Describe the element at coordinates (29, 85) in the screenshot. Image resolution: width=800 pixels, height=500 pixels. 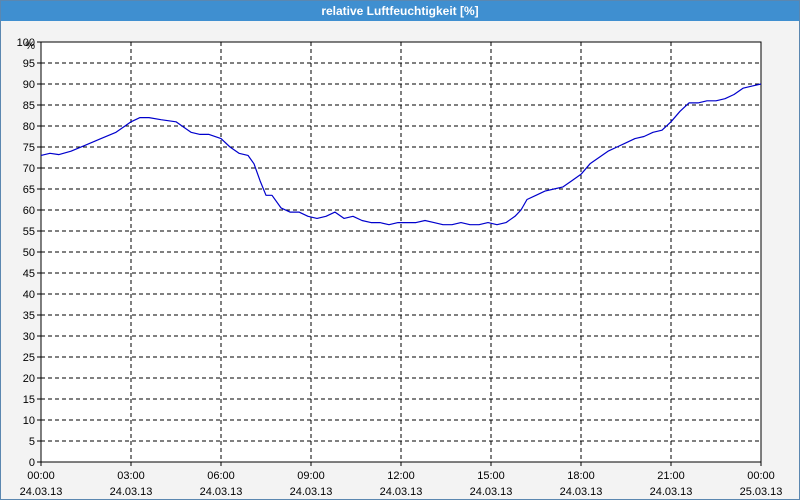
I see `y-tick-label: 90` at that location.